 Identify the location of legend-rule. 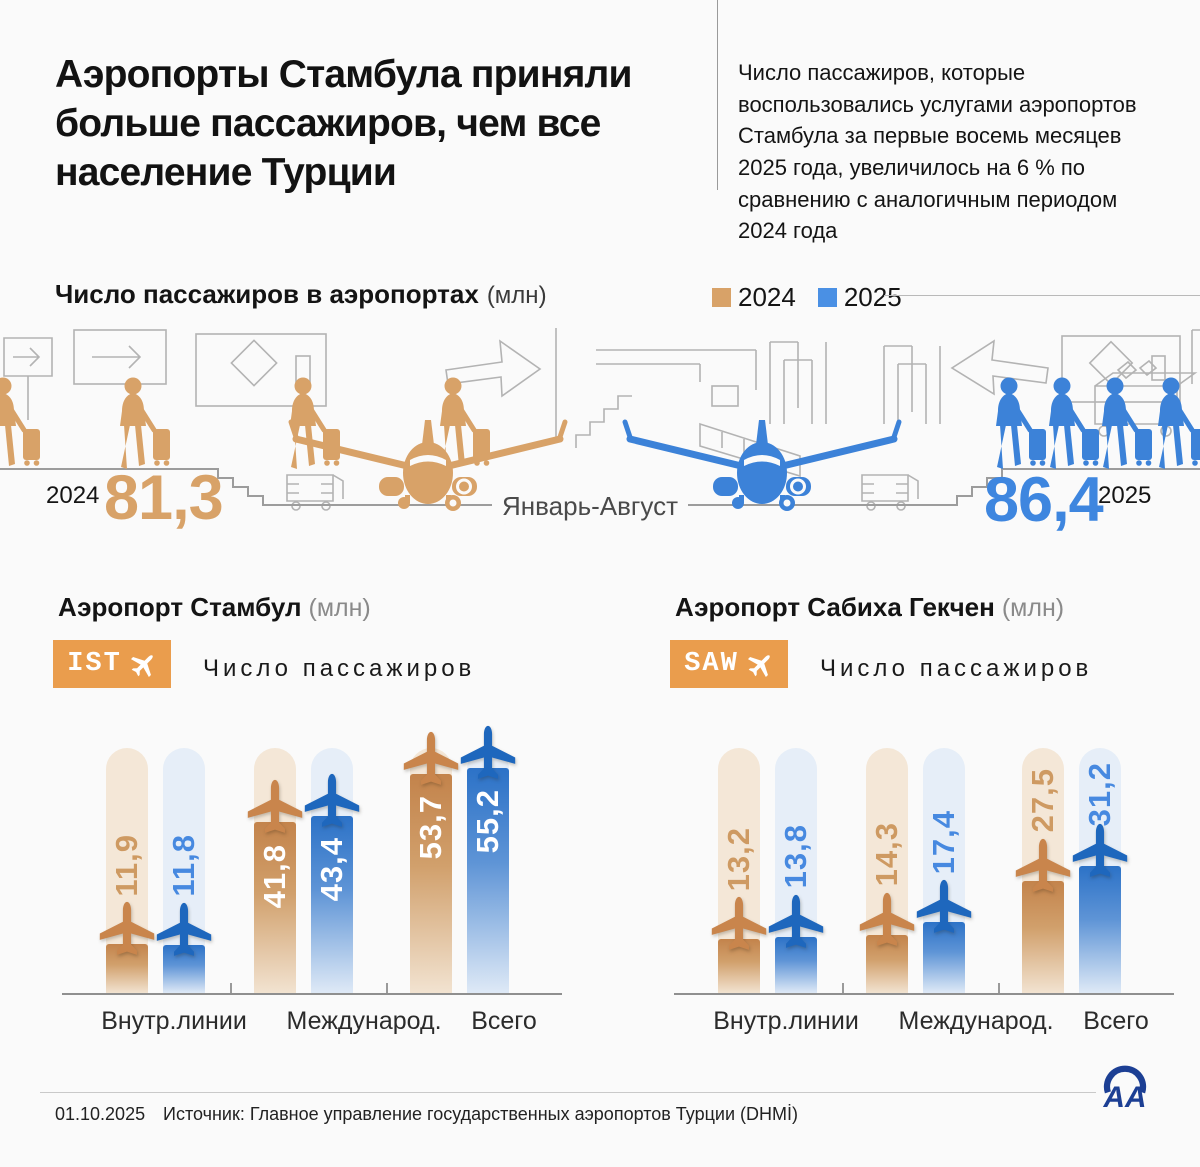
(1042, 295).